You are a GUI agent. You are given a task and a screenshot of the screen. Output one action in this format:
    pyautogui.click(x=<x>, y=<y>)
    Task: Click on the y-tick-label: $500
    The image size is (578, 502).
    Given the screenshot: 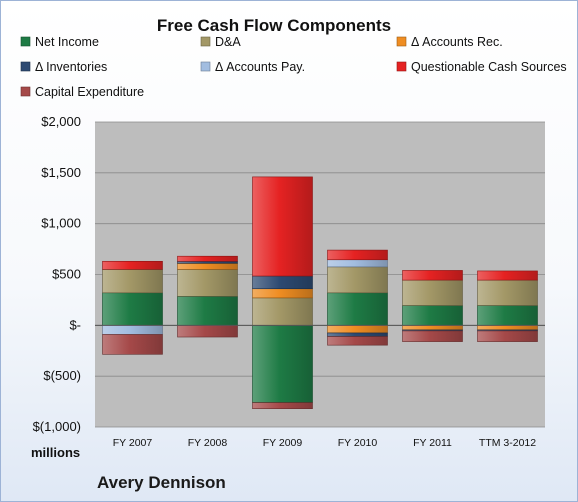 What is the action you would take?
    pyautogui.click(x=66, y=274)
    